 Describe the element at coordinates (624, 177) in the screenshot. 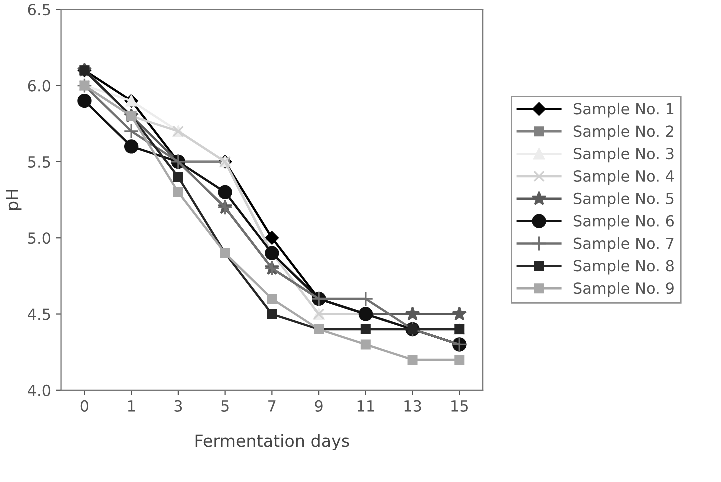

I see `legend-label: Sample No. 4` at that location.